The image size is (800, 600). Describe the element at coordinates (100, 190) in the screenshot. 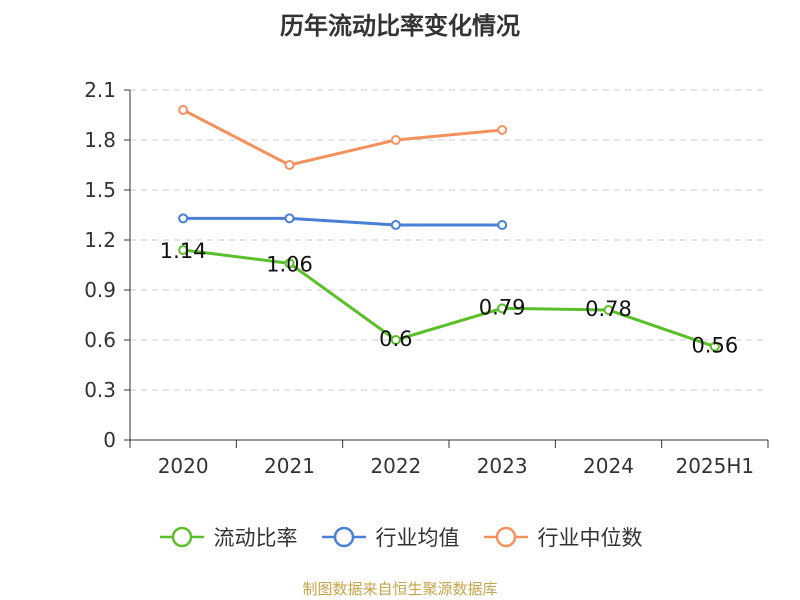

I see `y-tick-label: 1.5` at that location.